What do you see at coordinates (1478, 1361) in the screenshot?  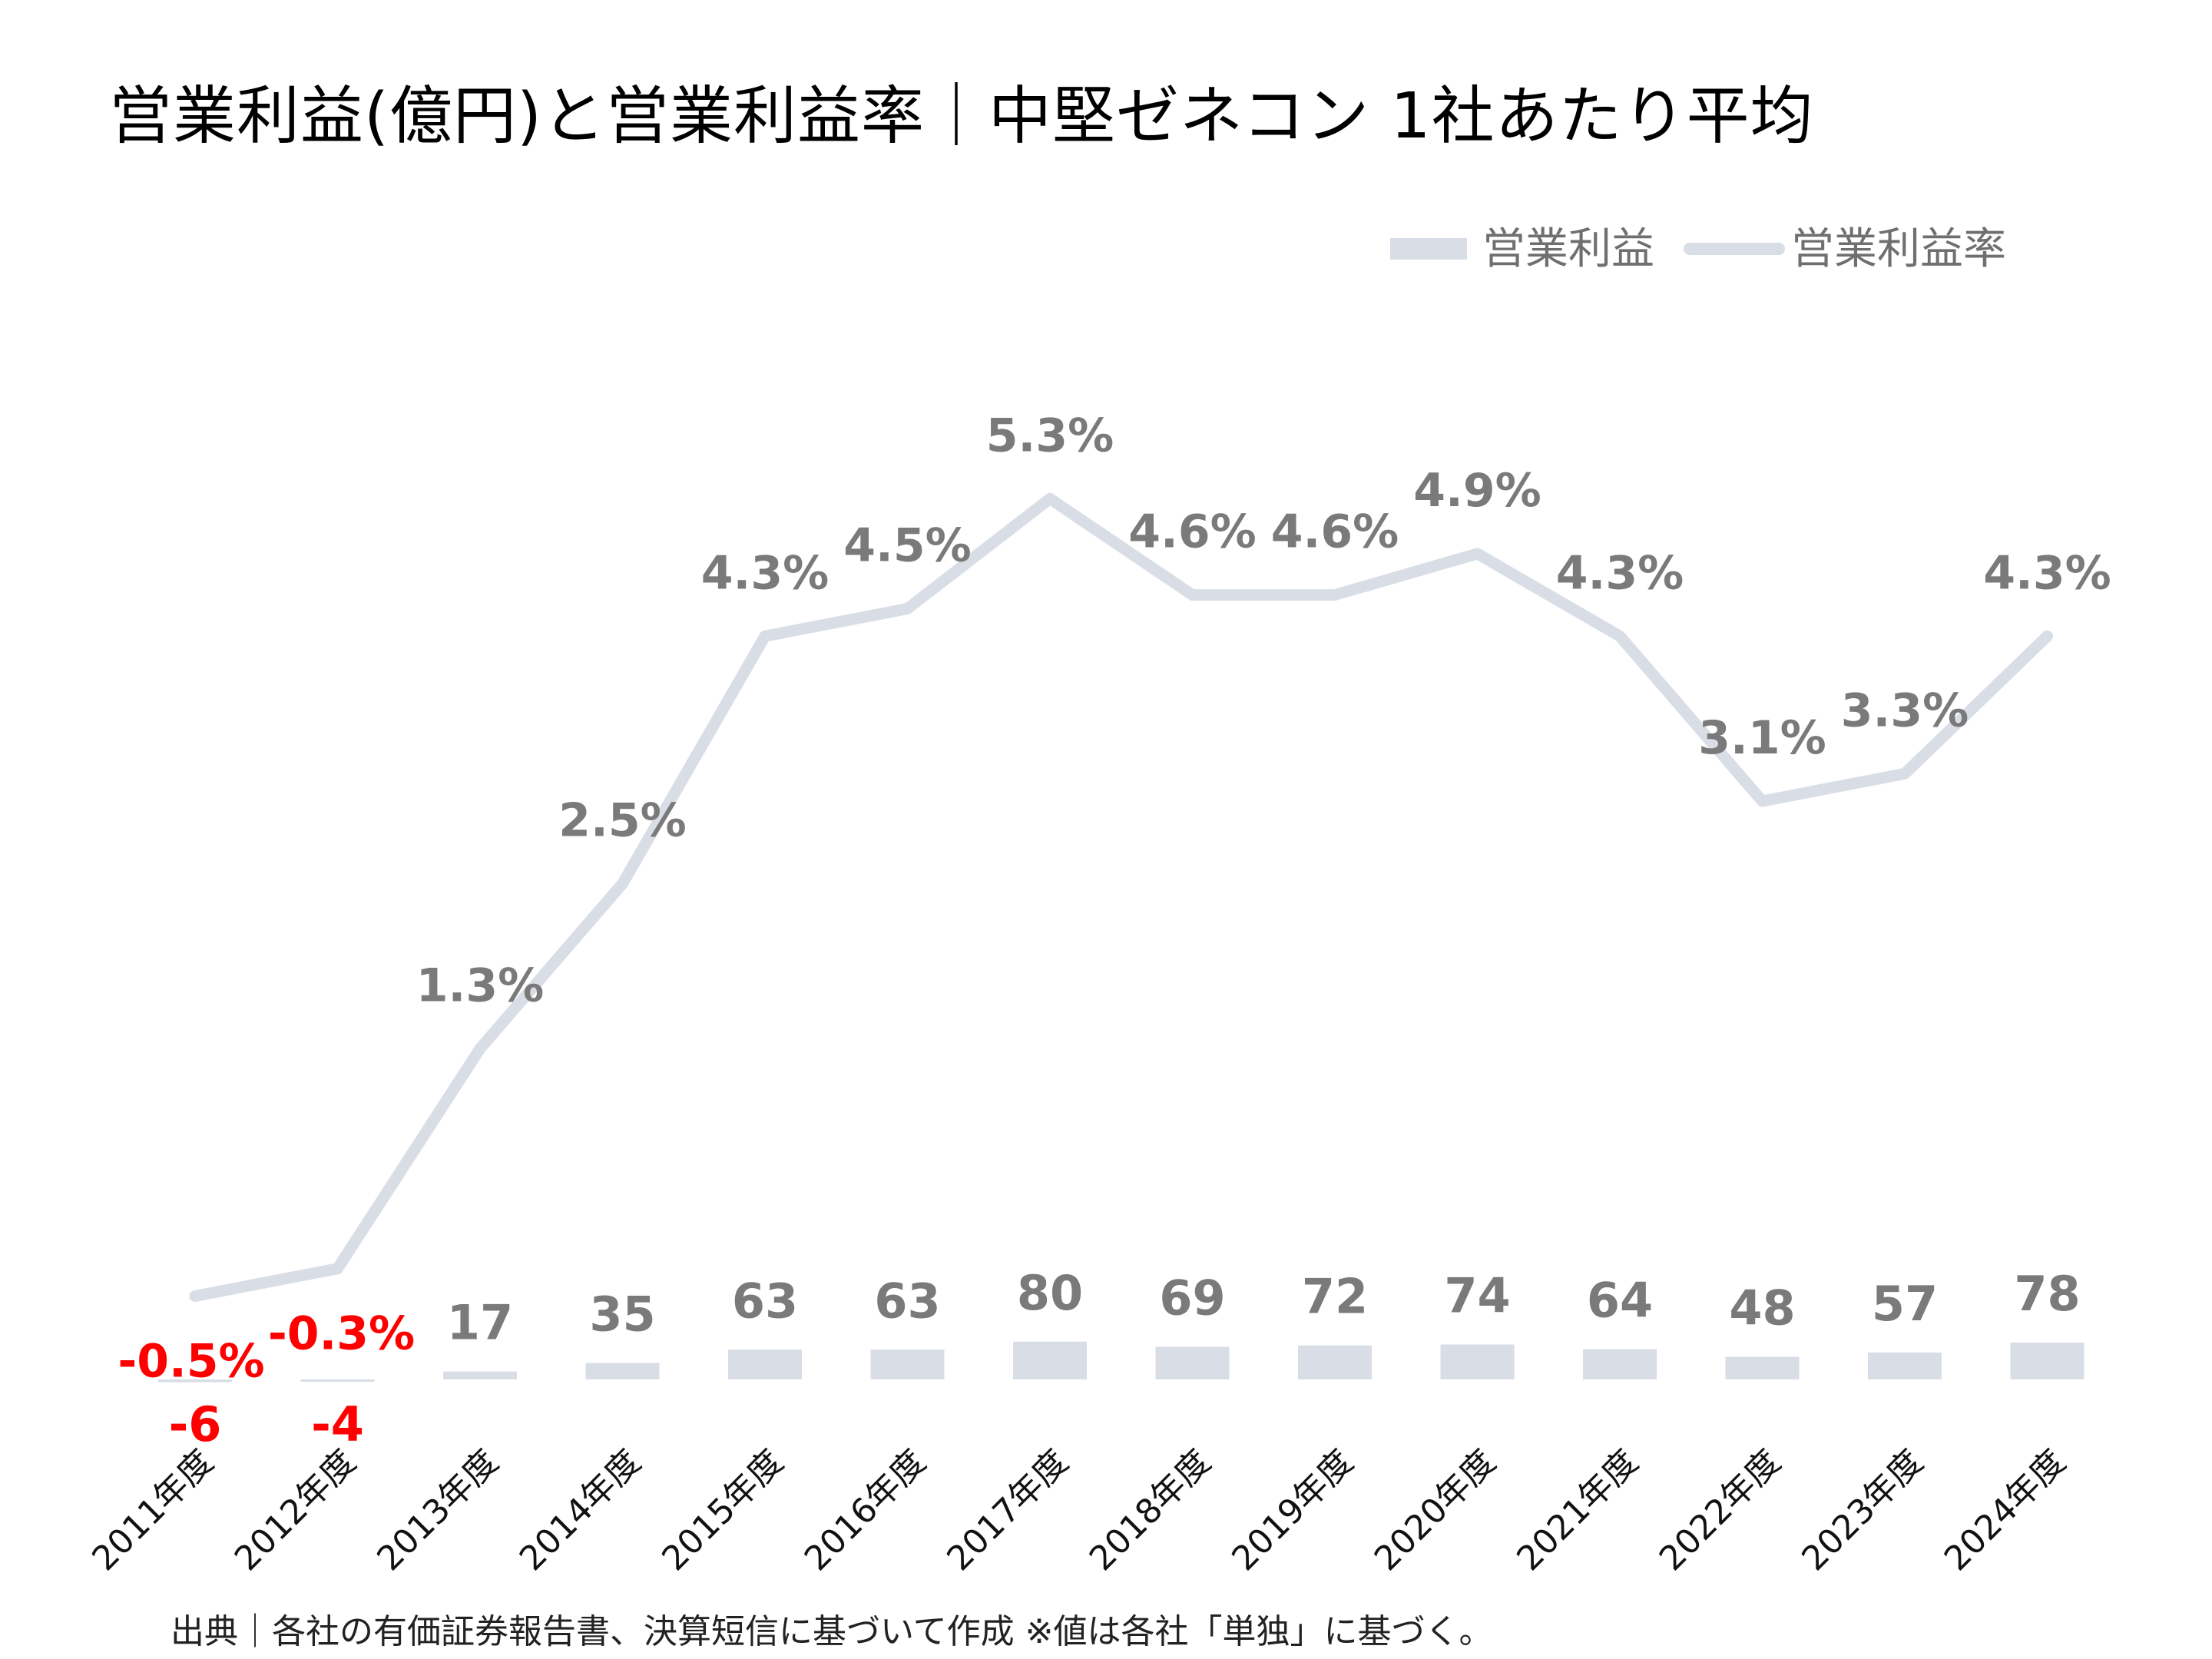 I see `bar-2020年度` at bounding box center [1478, 1361].